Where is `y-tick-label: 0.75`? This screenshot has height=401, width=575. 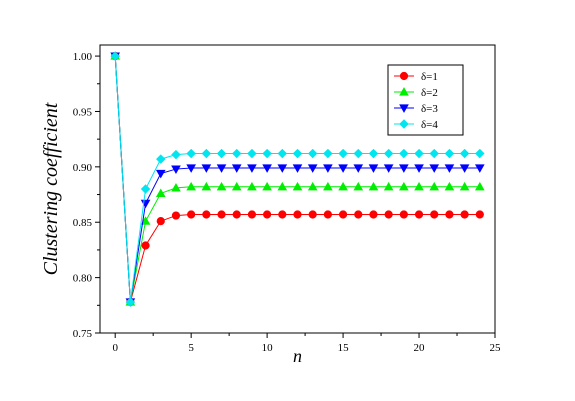 y-tick-label: 0.75 is located at coordinates (83, 334).